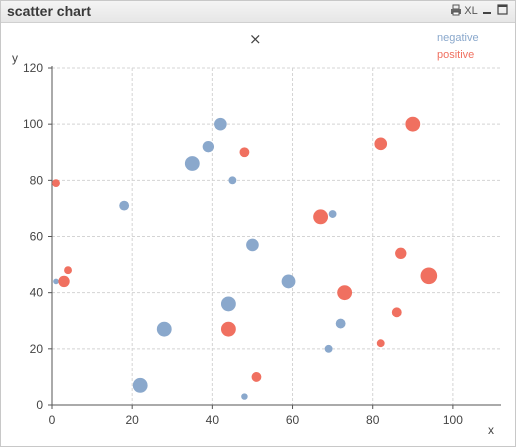 The height and width of the screenshot is (447, 516). I want to click on x-tick-label: 60, so click(293, 420).